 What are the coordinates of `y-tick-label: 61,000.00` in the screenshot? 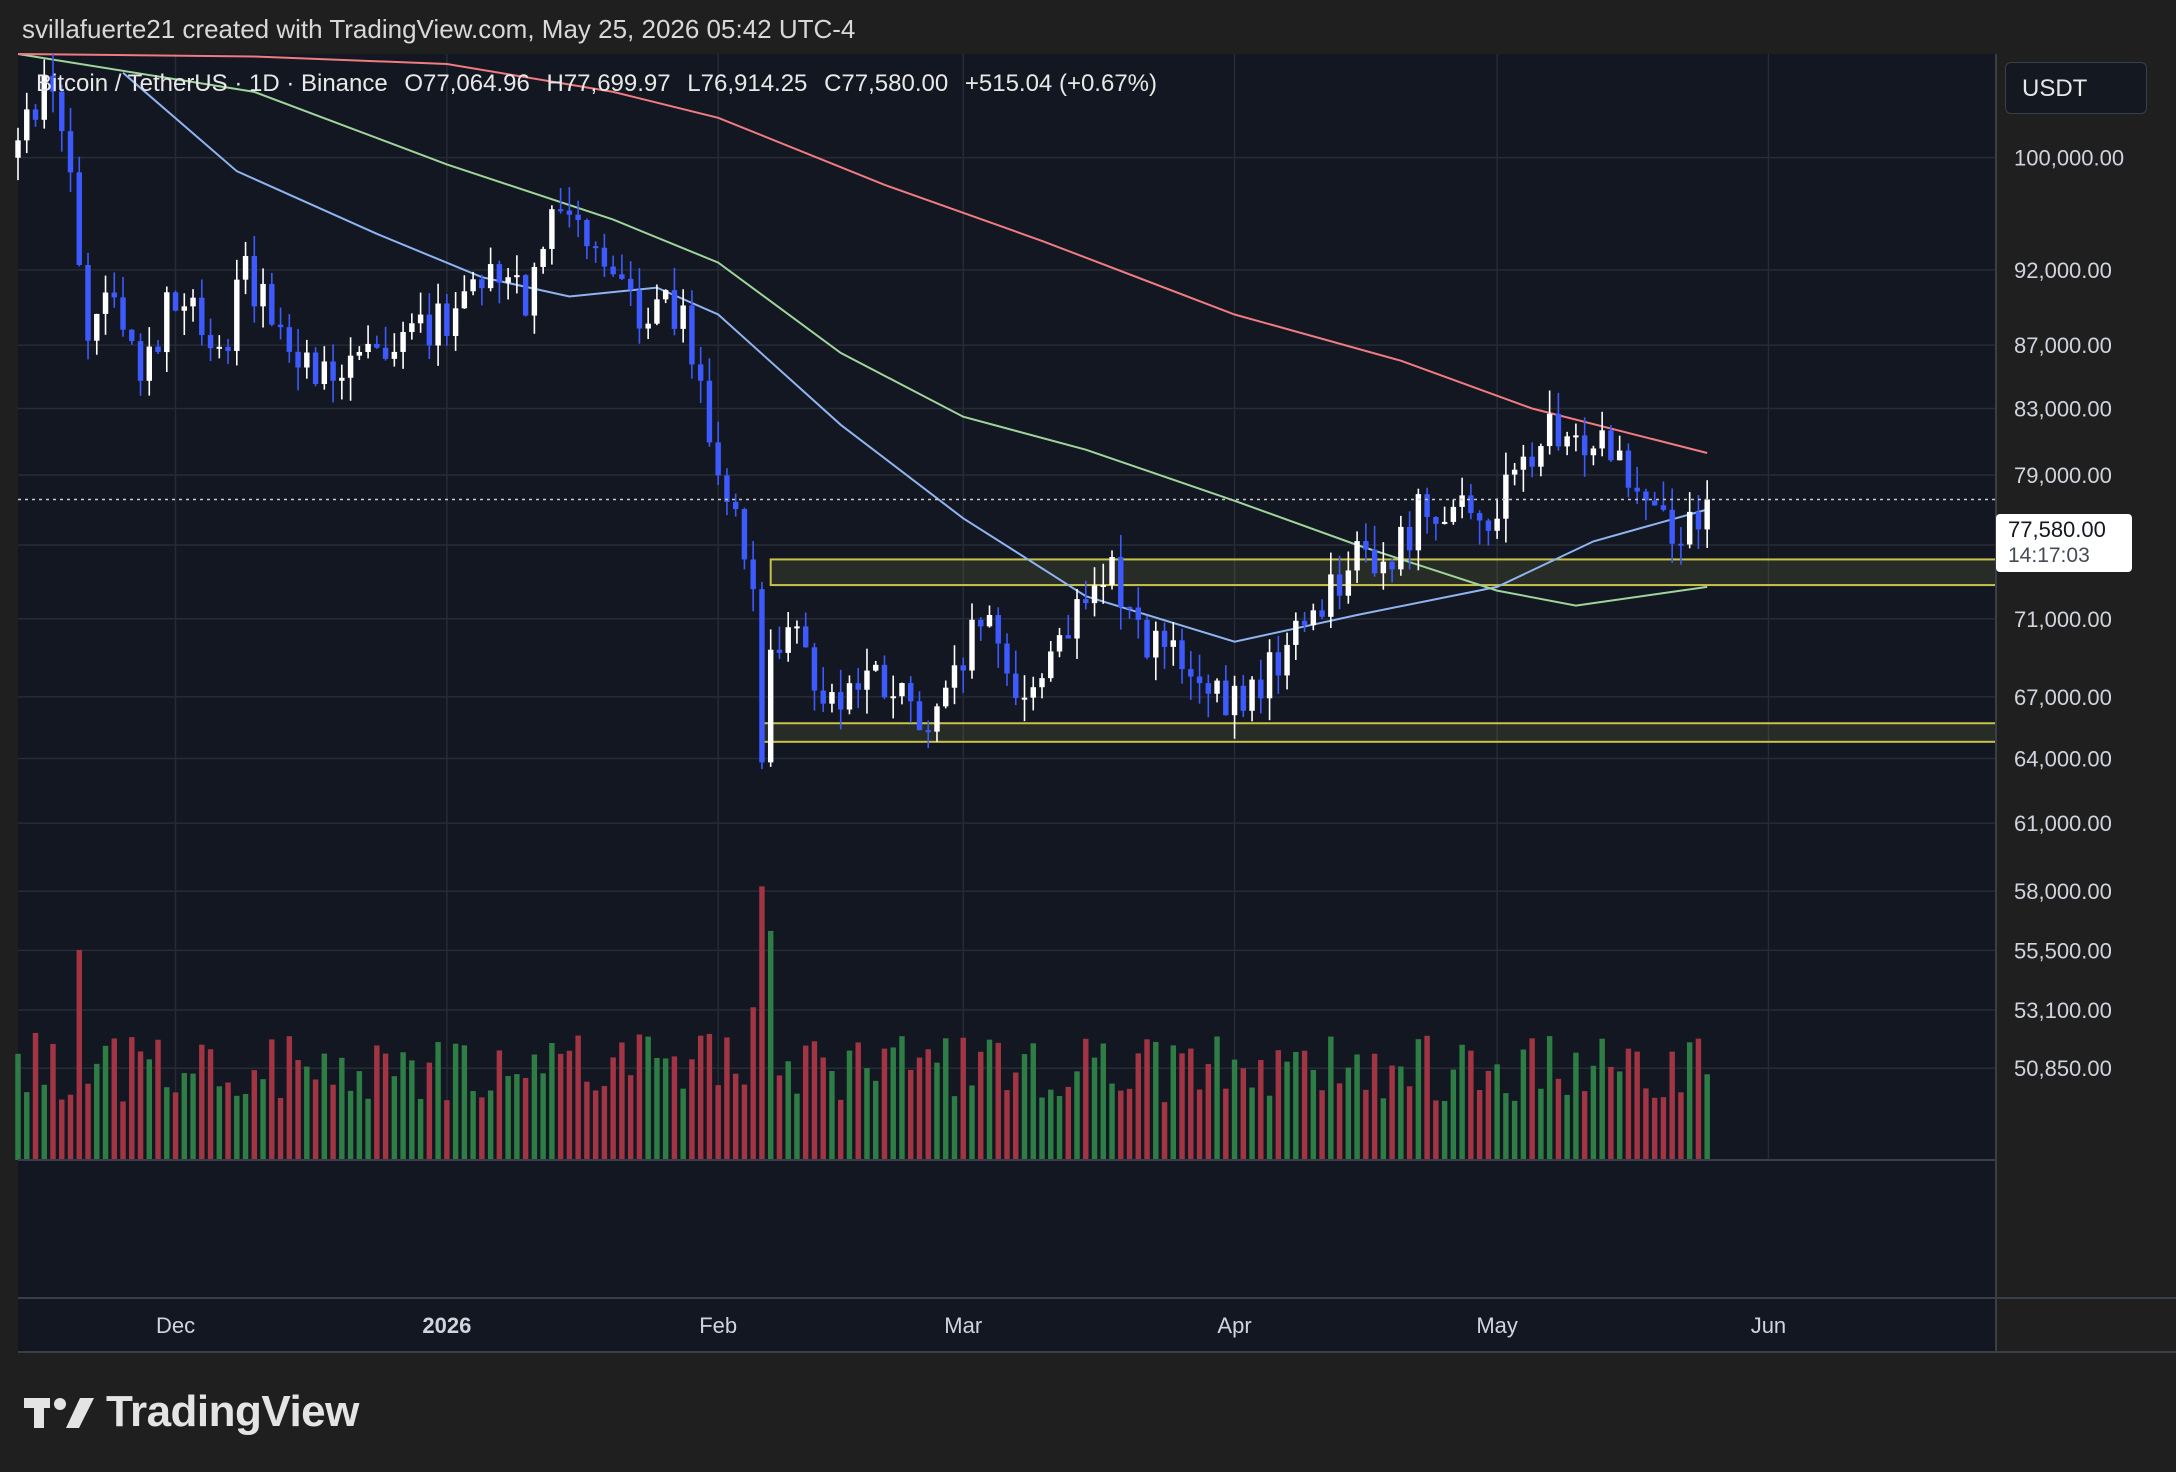 It's located at (2063, 823).